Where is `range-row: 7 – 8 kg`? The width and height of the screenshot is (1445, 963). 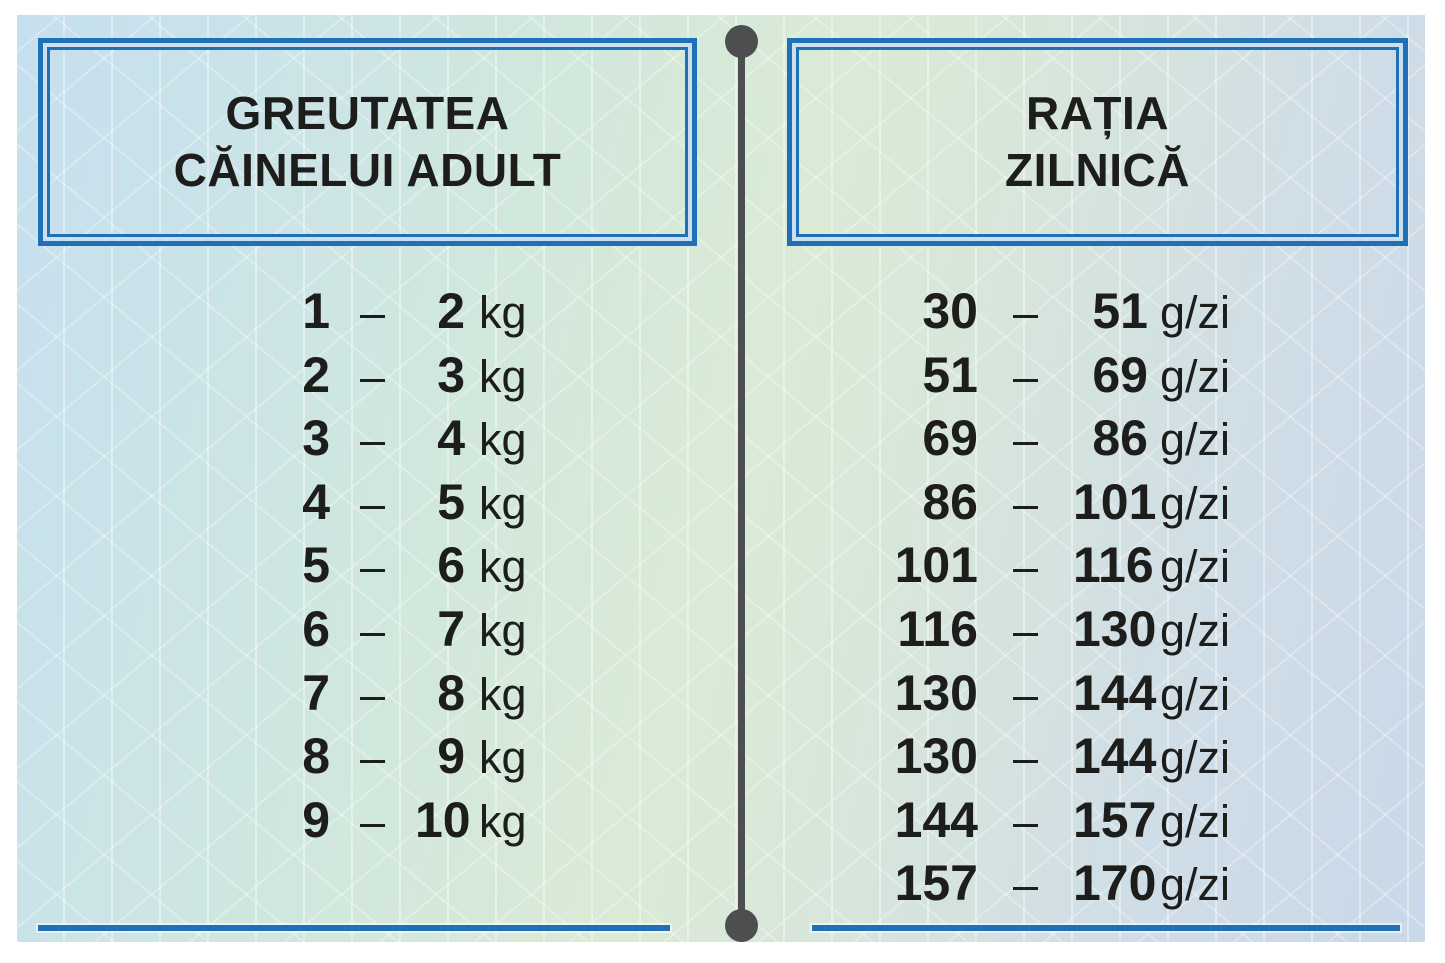 range-row: 7 – 8 kg is located at coordinates (414, 694).